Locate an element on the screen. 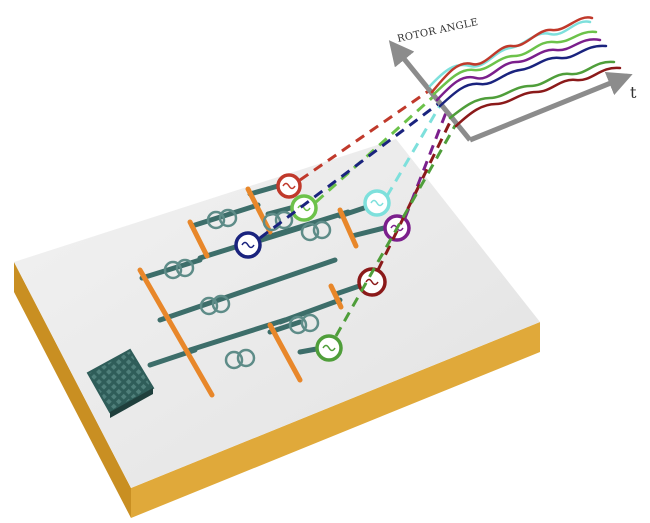  curve-purple is located at coordinates (518, 70).